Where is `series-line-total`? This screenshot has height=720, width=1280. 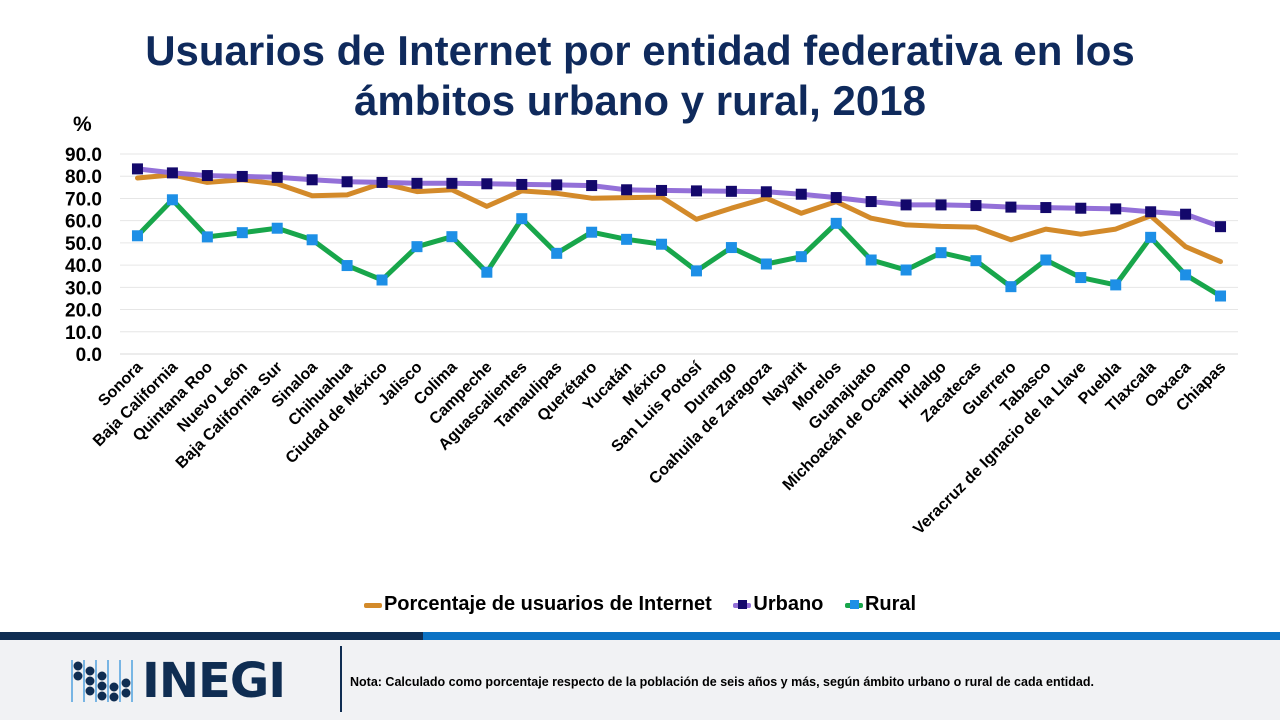
series-line-total is located at coordinates (679, 218).